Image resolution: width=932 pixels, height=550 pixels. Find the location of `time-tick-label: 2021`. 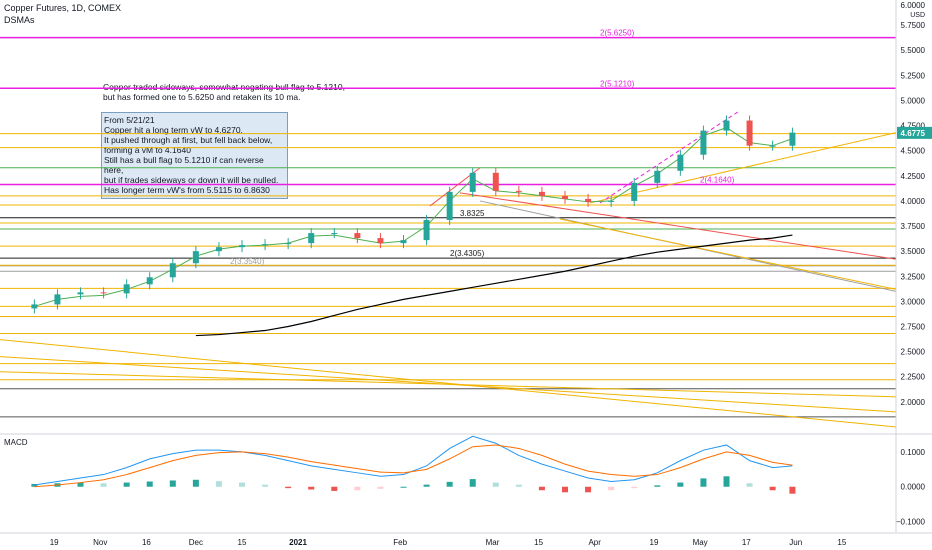

time-tick-label: 2021 is located at coordinates (298, 542).